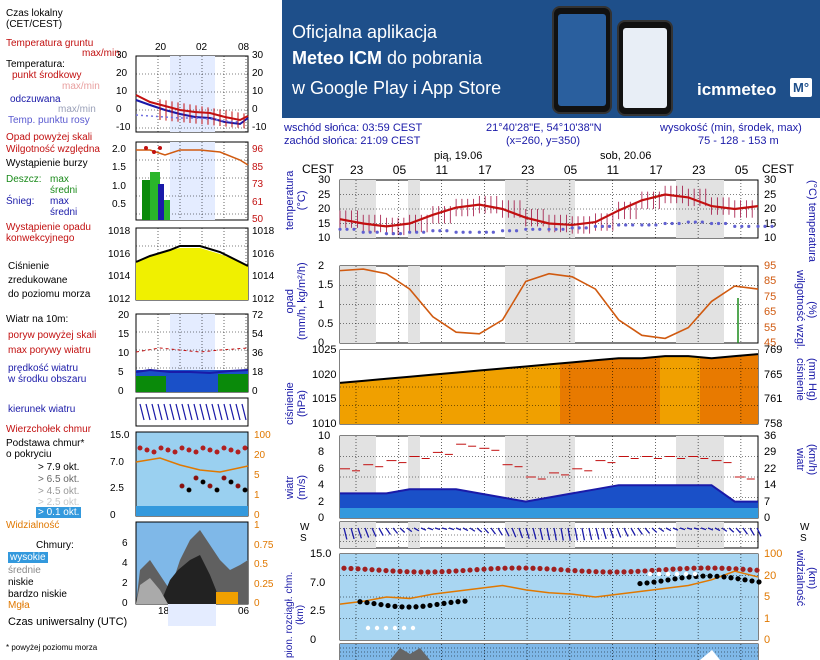 This screenshot has width=820, height=660. I want to click on legend-dew: Temp. punktu rosy, so click(49, 120).